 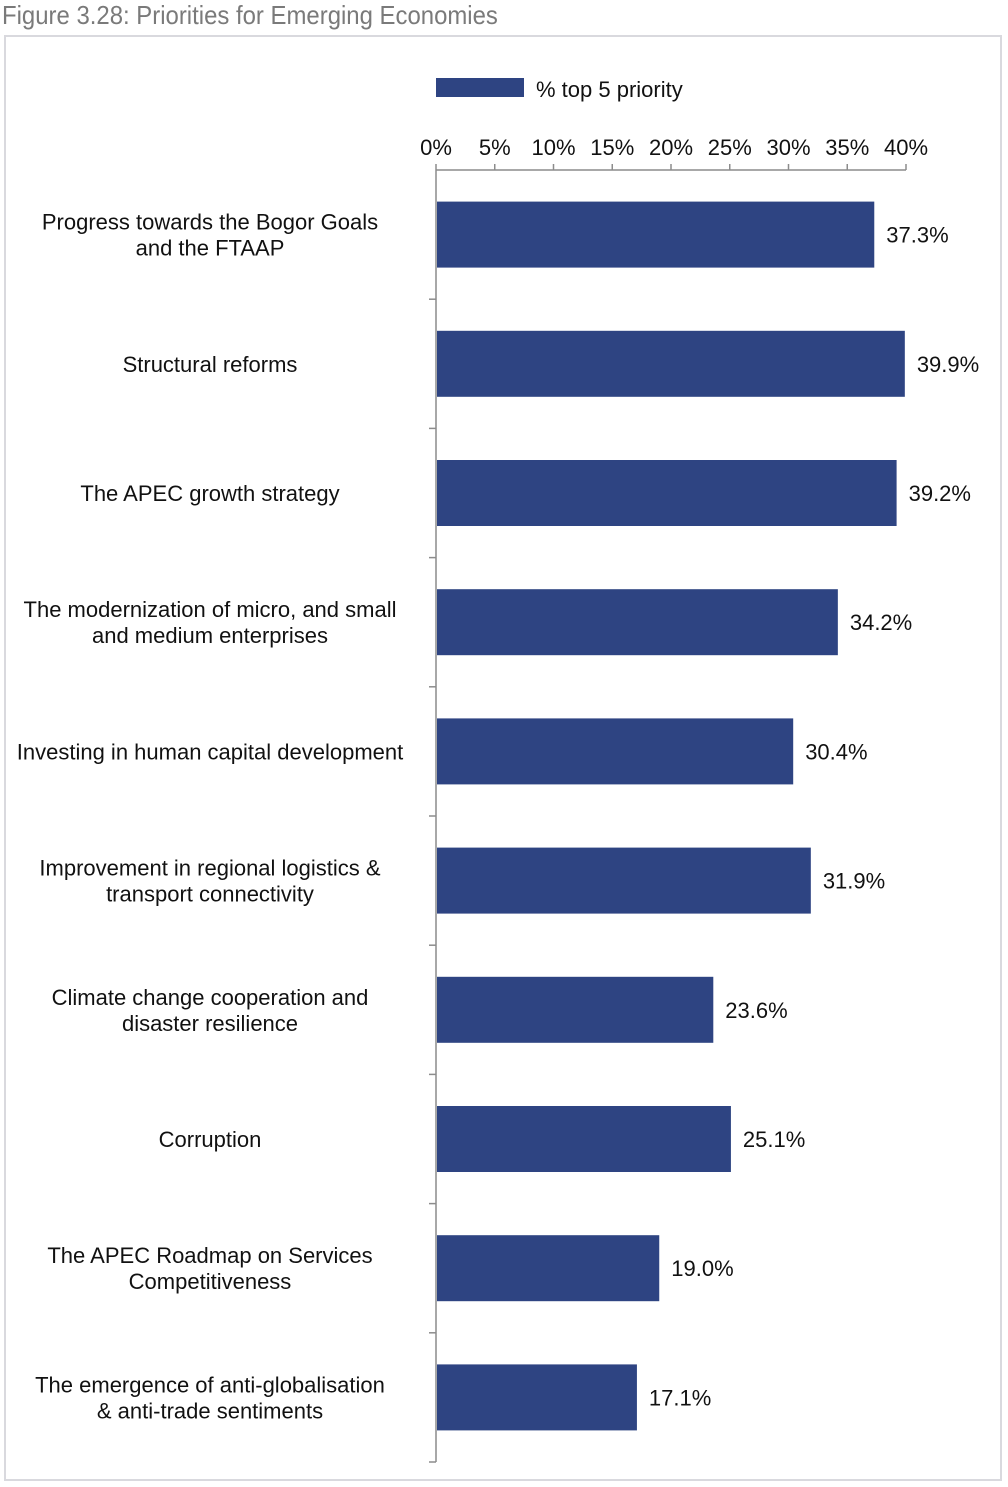 What do you see at coordinates (209, 493) in the screenshot?
I see `category-label: The APEC growth strategy` at bounding box center [209, 493].